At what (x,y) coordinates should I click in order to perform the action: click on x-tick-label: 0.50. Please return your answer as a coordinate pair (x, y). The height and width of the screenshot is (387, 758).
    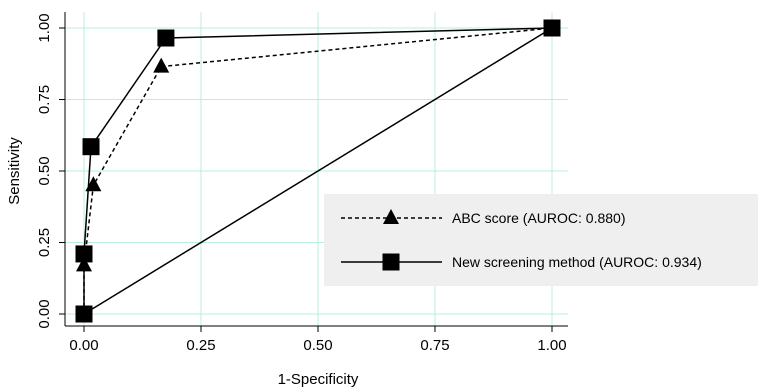
    Looking at the image, I should click on (317, 345).